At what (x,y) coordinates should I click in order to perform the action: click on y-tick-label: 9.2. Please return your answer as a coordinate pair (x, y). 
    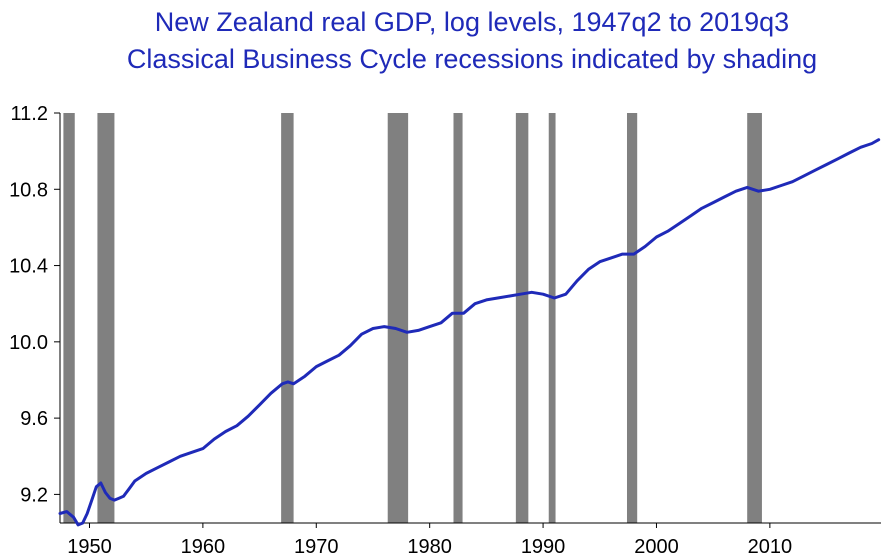
    Looking at the image, I should click on (34, 495).